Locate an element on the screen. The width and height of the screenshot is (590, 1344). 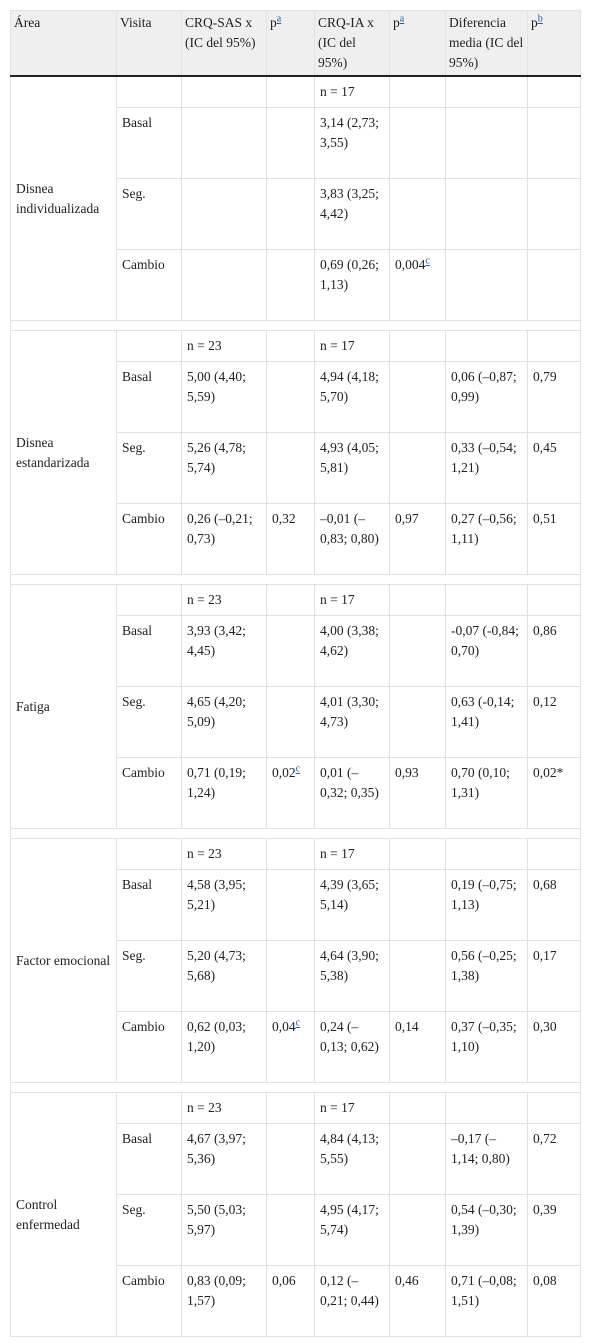
cell-text: –0,17 (–1,14; 0,80) is located at coordinates (480, 1148).